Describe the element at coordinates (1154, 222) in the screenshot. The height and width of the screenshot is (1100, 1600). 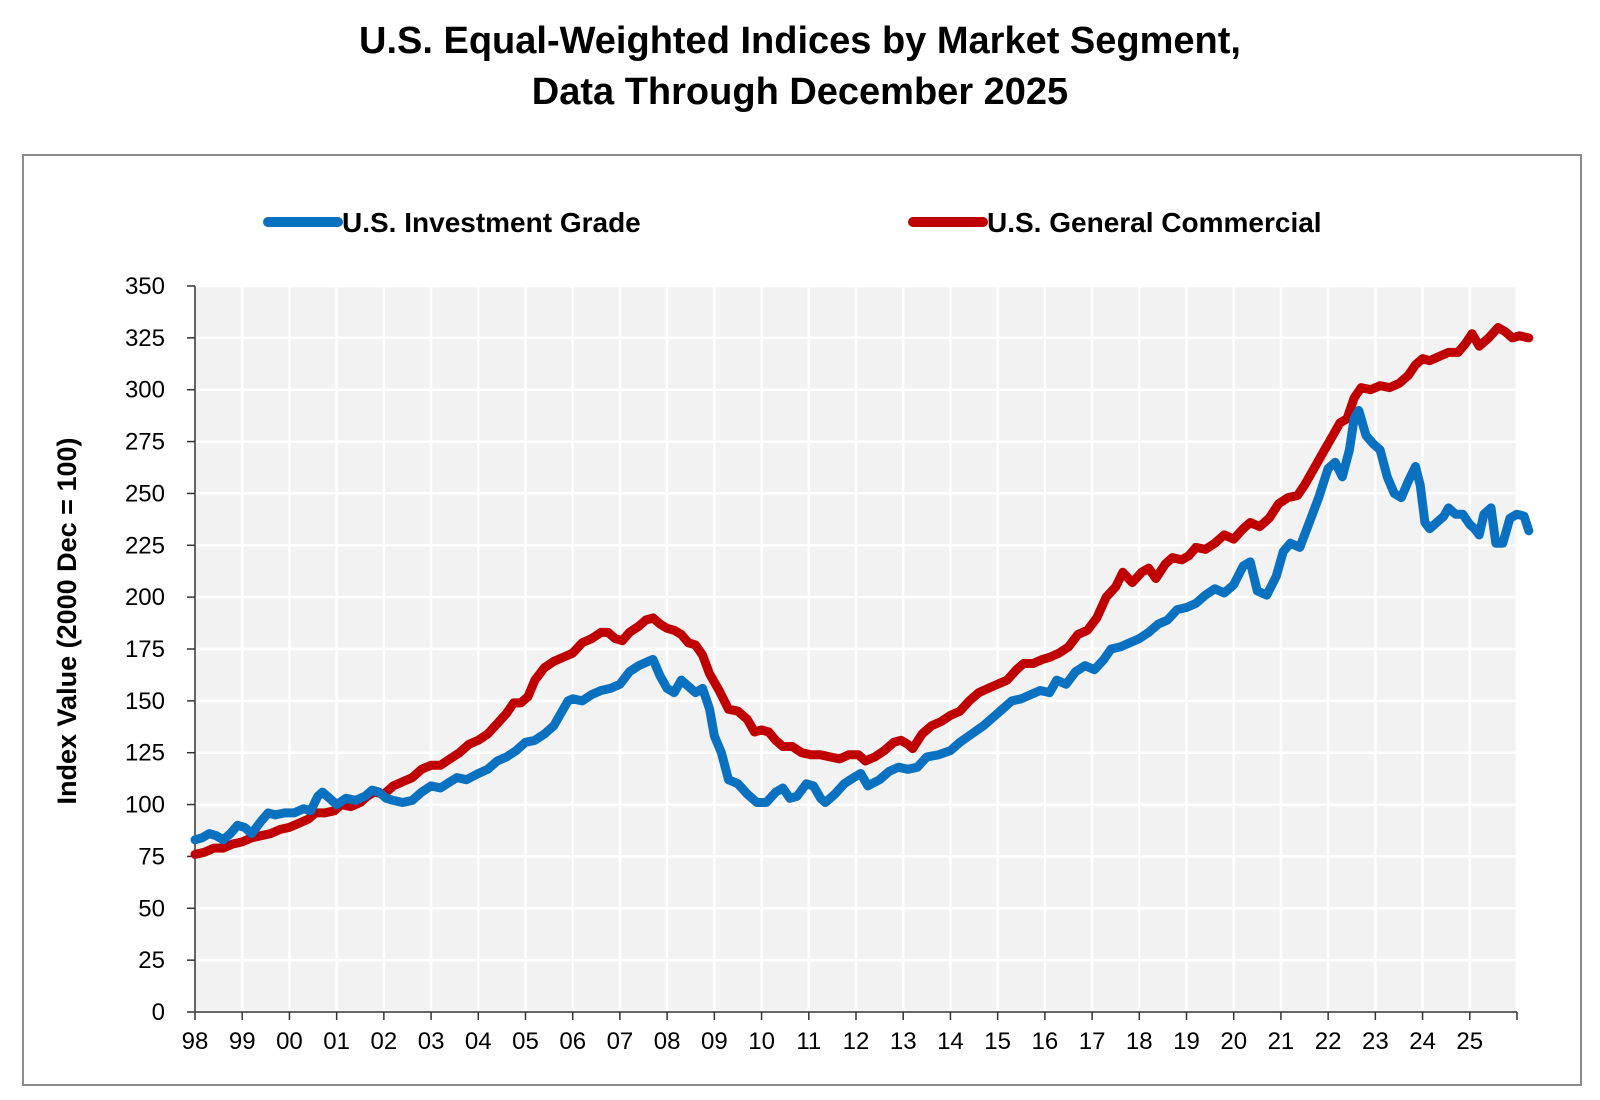
I see `legend-label: U.S. General Commercial` at that location.